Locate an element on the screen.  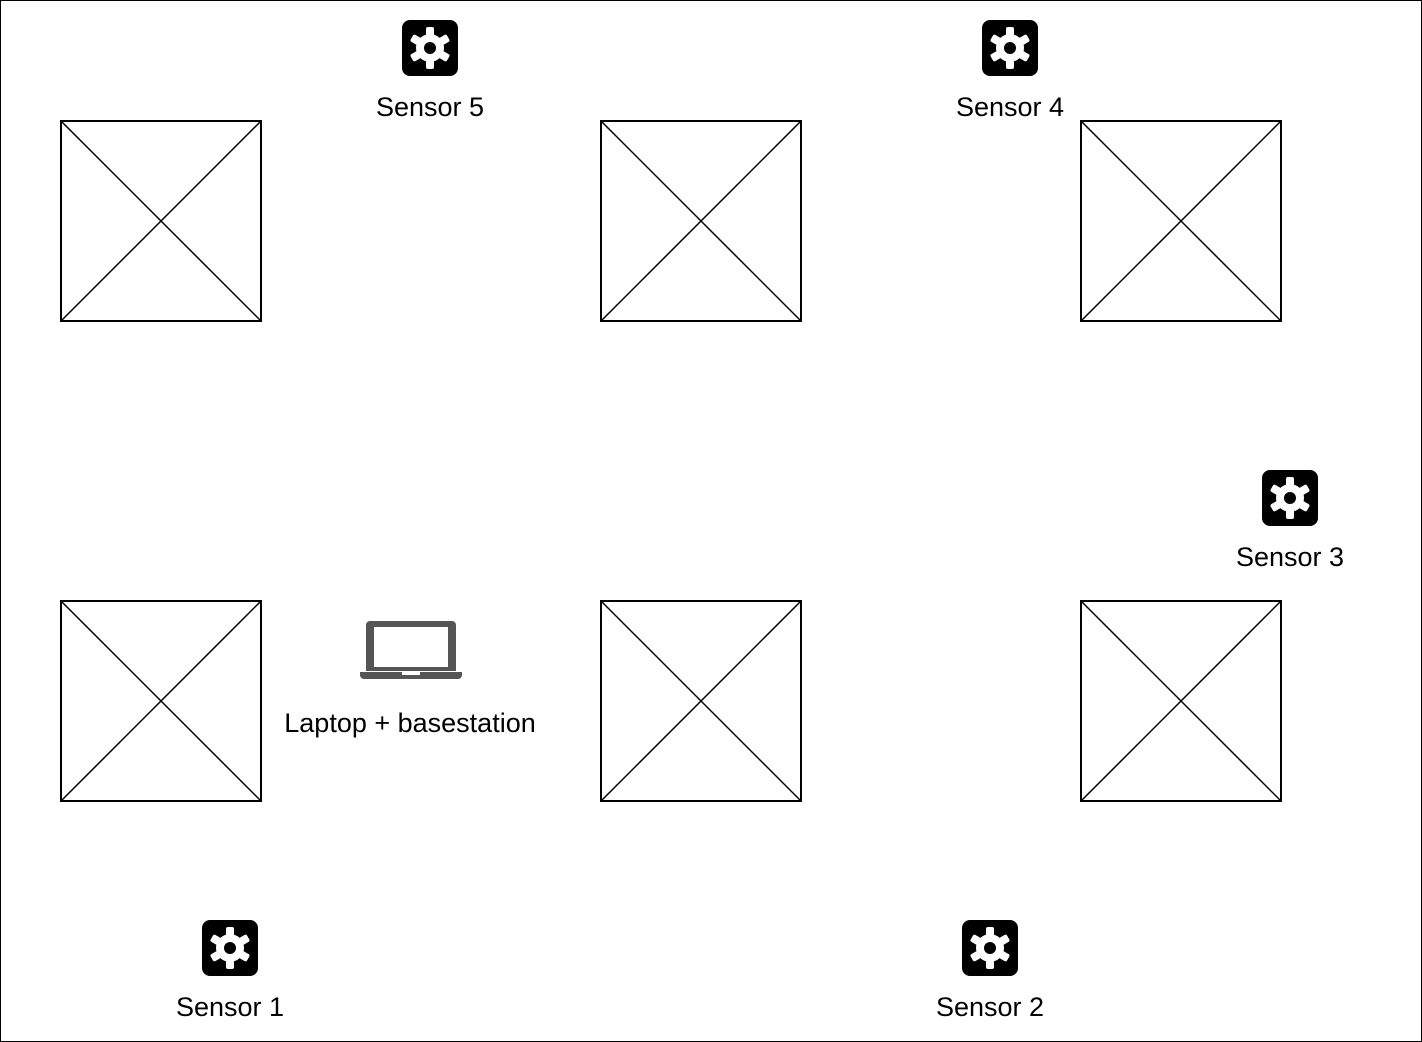
sensor-label: Sensor 2 is located at coordinates (990, 1007).